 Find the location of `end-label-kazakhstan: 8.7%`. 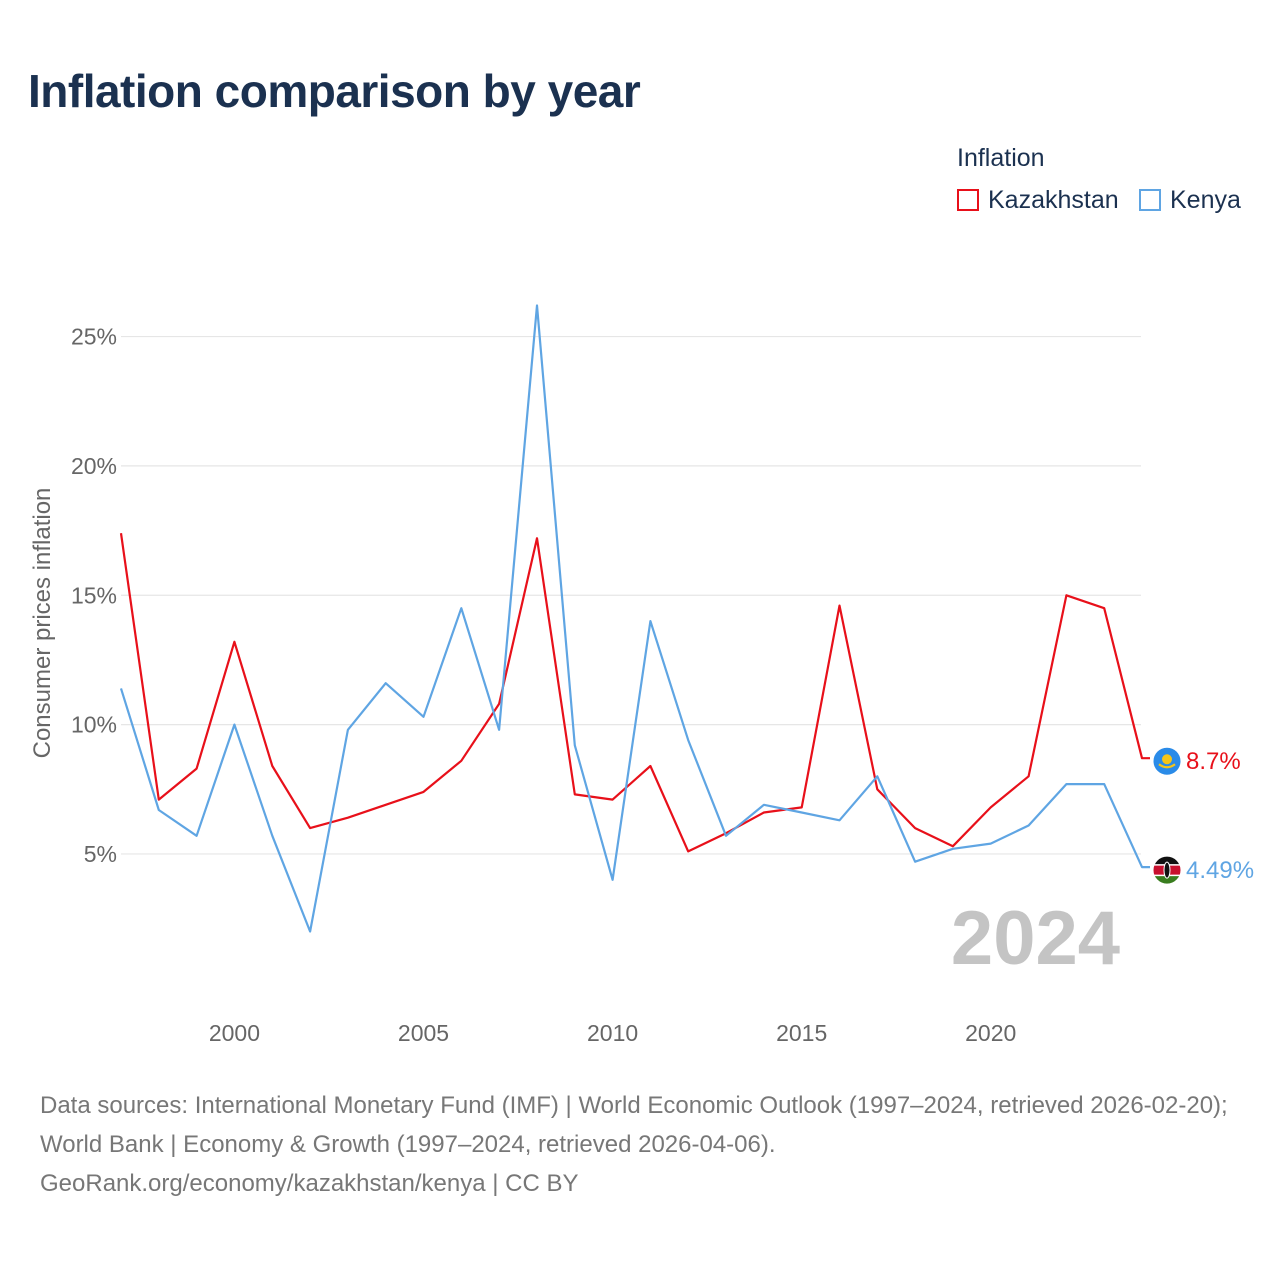

end-label-kazakhstan: 8.7% is located at coordinates (1213, 761).